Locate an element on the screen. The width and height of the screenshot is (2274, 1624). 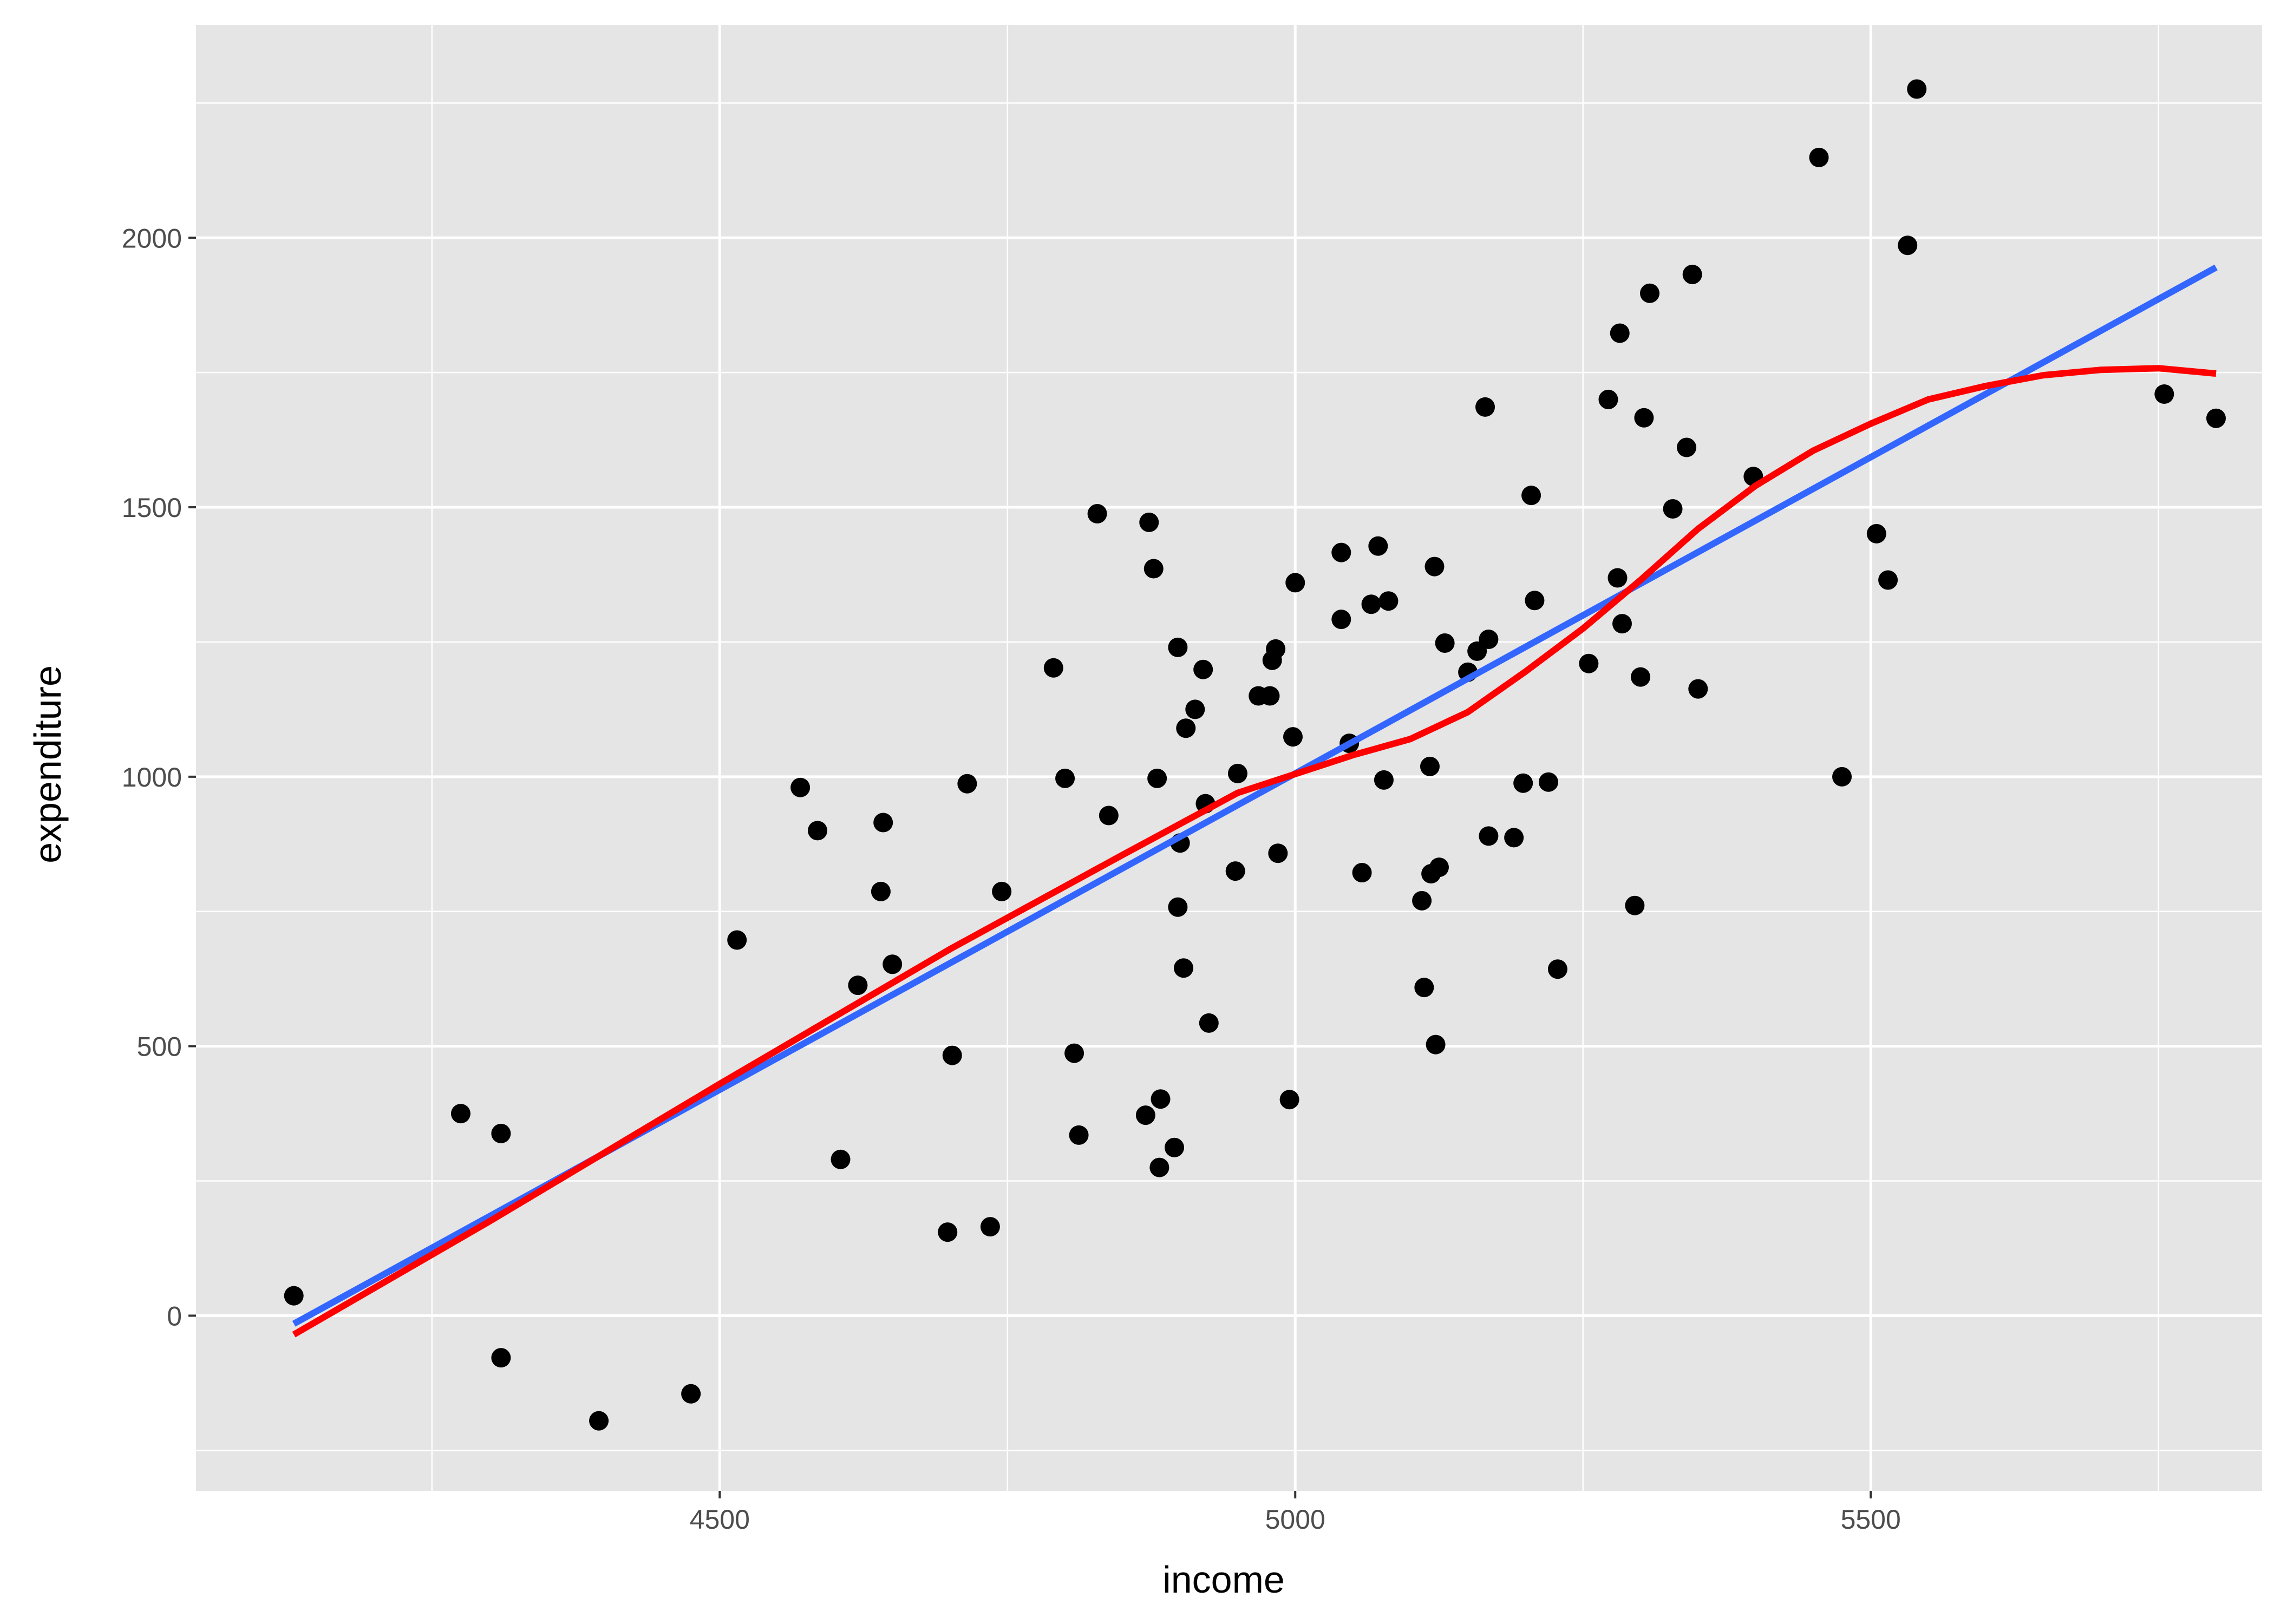
y-tick-label: 1000 is located at coordinates (152, 777).